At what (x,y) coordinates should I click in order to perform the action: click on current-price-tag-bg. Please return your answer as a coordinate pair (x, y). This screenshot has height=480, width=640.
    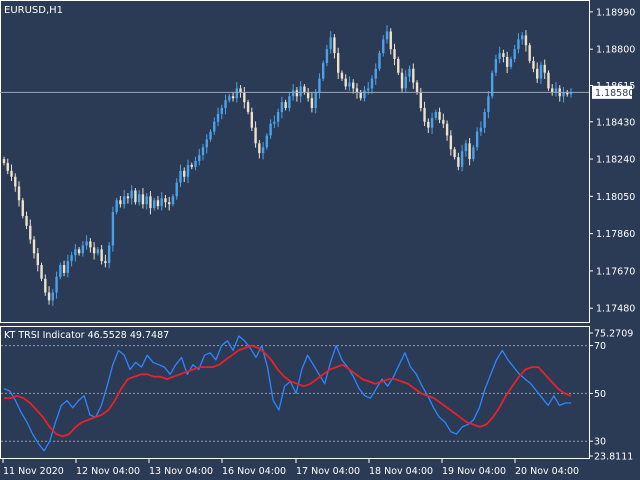
    Looking at the image, I should click on (612, 92).